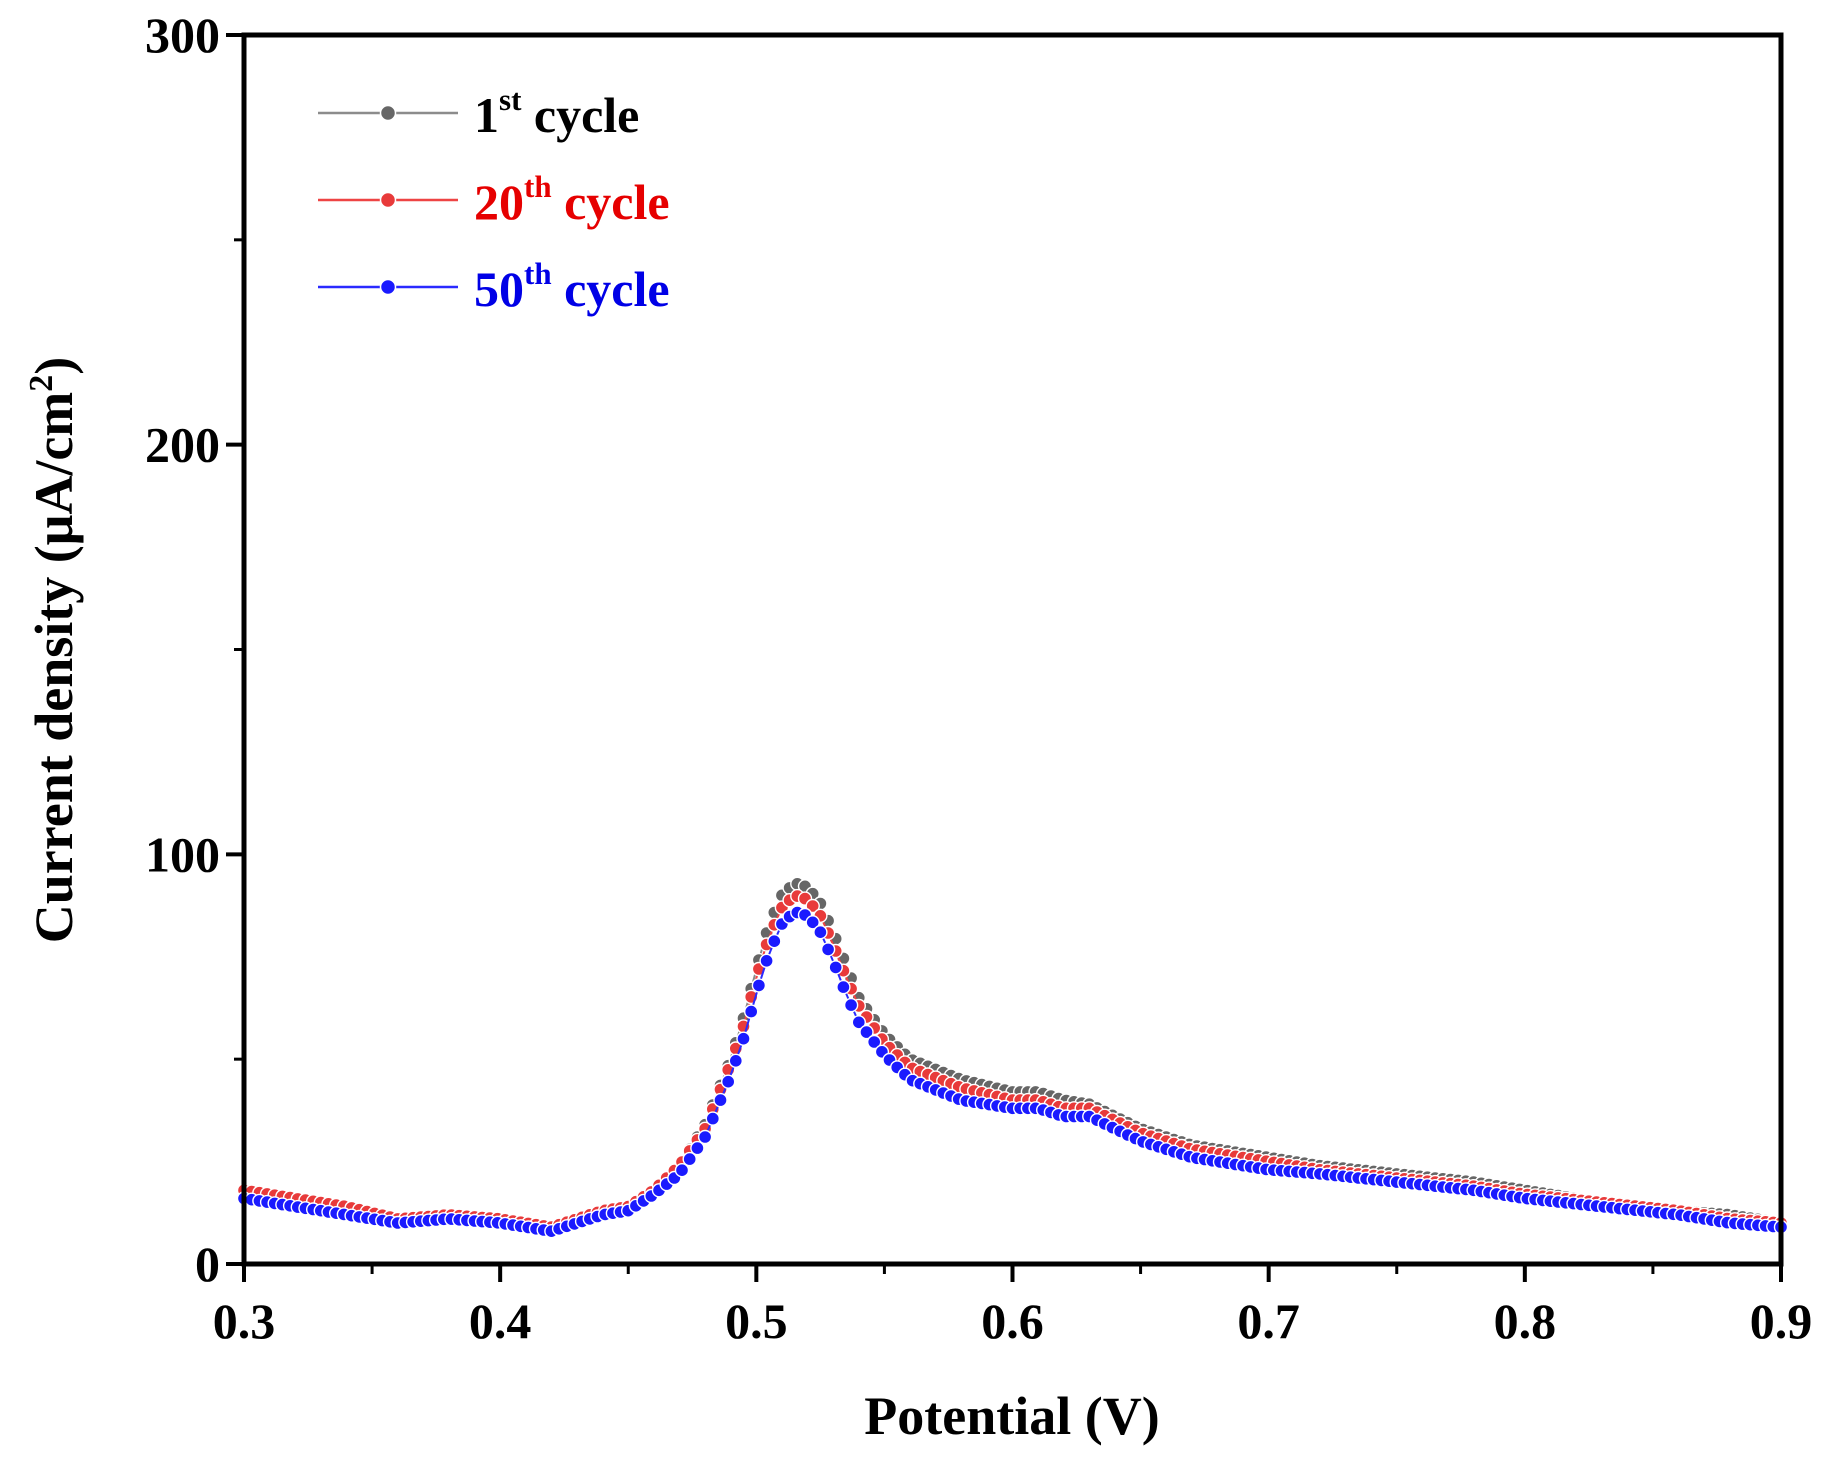 The image size is (1826, 1466). What do you see at coordinates (54, 366) in the screenshot?
I see `y-axis-label-close: )` at bounding box center [54, 366].